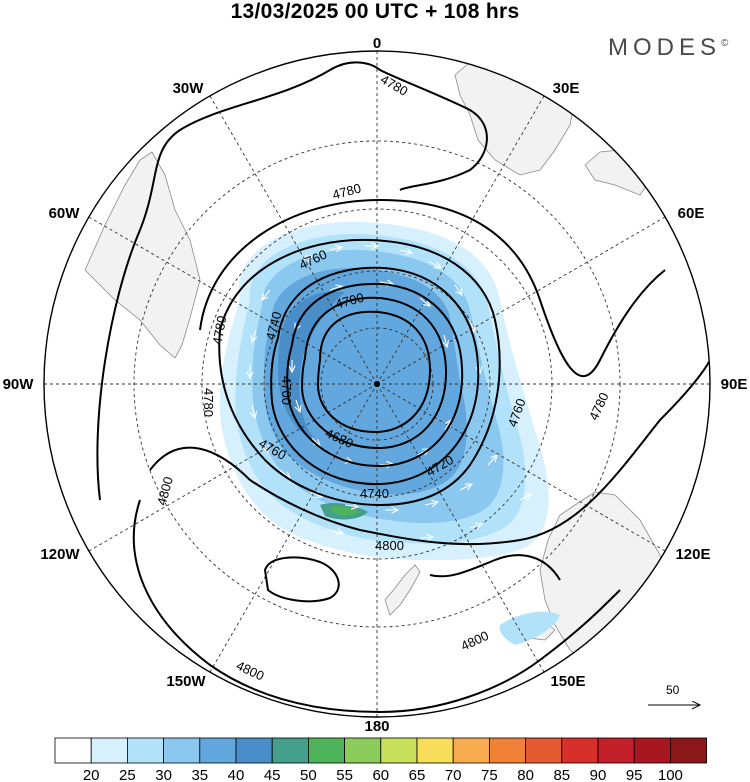 The width and height of the screenshot is (750, 782). What do you see at coordinates (402, 590) in the screenshot?
I see `land-new-zealand` at bounding box center [402, 590].